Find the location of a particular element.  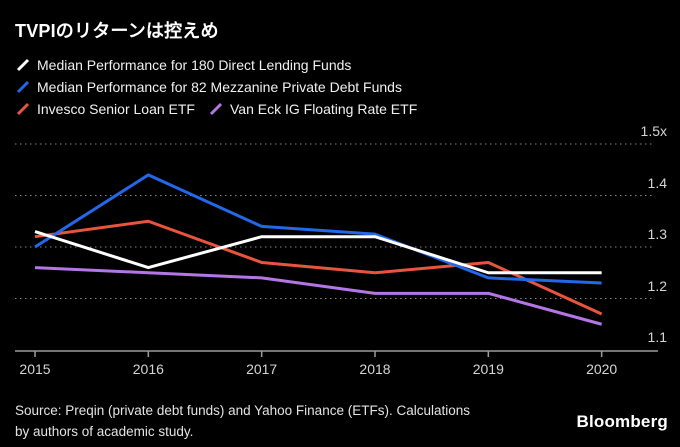

x-tick-label: 2015 is located at coordinates (35, 369).